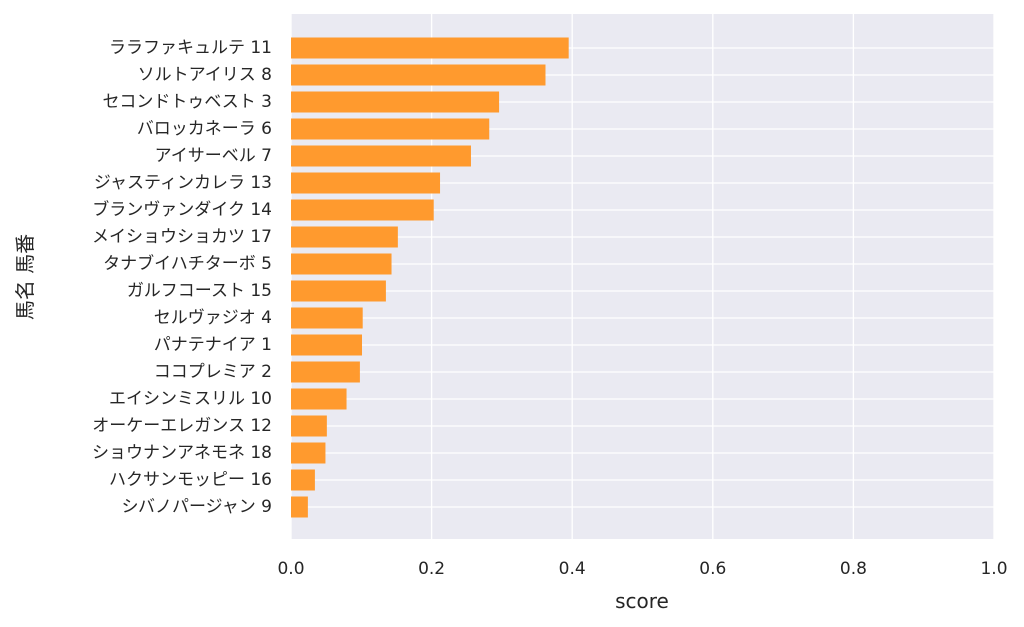 Image resolution: width=1024 pixels, height=627 pixels. What do you see at coordinates (190, 480) in the screenshot?
I see `y-tick-label: ハクサンモッピー 16` at bounding box center [190, 480].